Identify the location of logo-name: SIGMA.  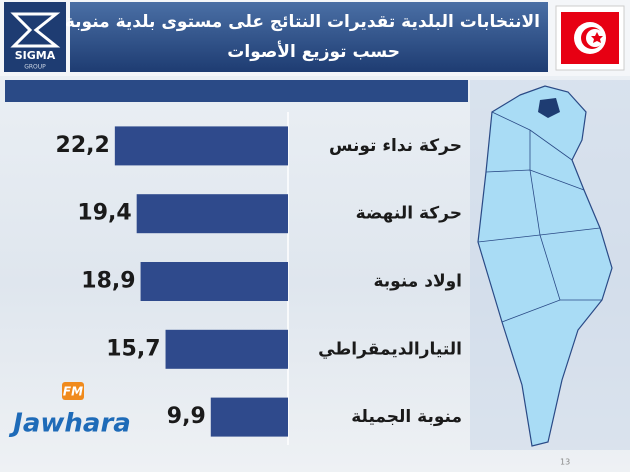
(35, 55).